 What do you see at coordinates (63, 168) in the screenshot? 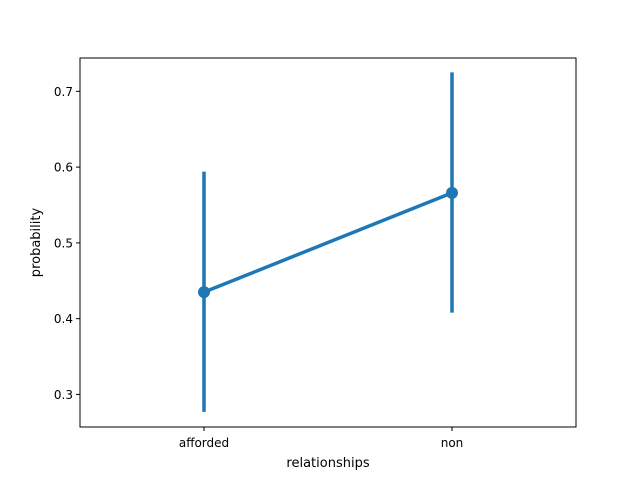
I see `y-tick-label: 0.6` at bounding box center [63, 168].